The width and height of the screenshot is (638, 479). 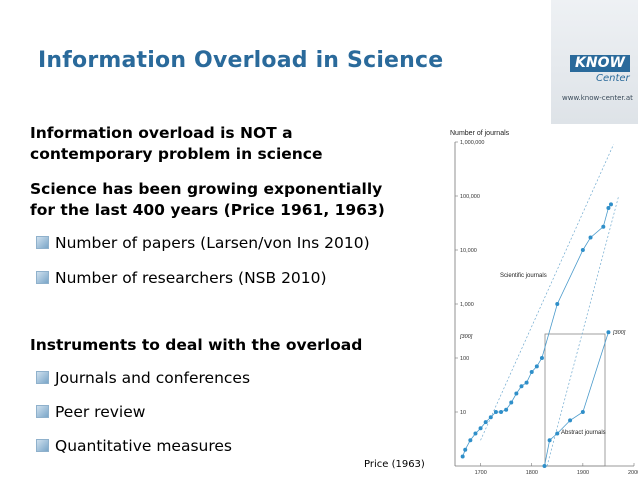 What do you see at coordinates (597, 98) in the screenshot?
I see `logo-url: www.know-center.at` at bounding box center [597, 98].